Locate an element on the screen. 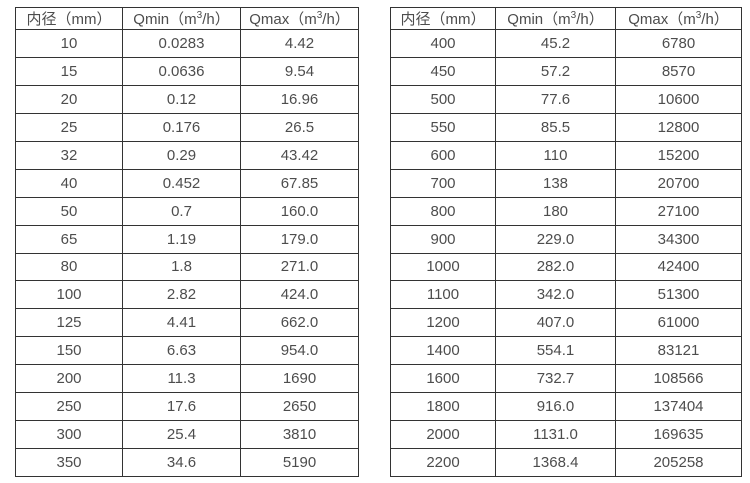 Image resolution: width=750 pixels, height=483 pixels. table-cell: 700 is located at coordinates (443, 183).